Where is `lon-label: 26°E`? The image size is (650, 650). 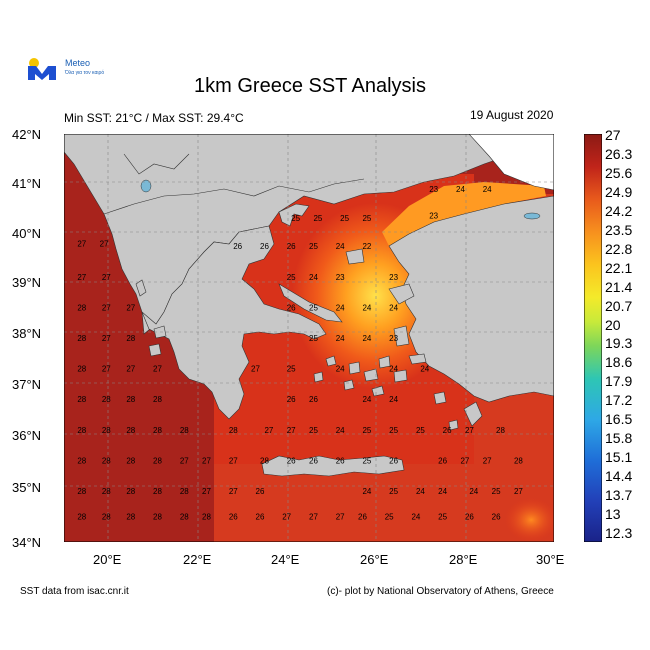
lon-label: 26°E is located at coordinates (374, 559).